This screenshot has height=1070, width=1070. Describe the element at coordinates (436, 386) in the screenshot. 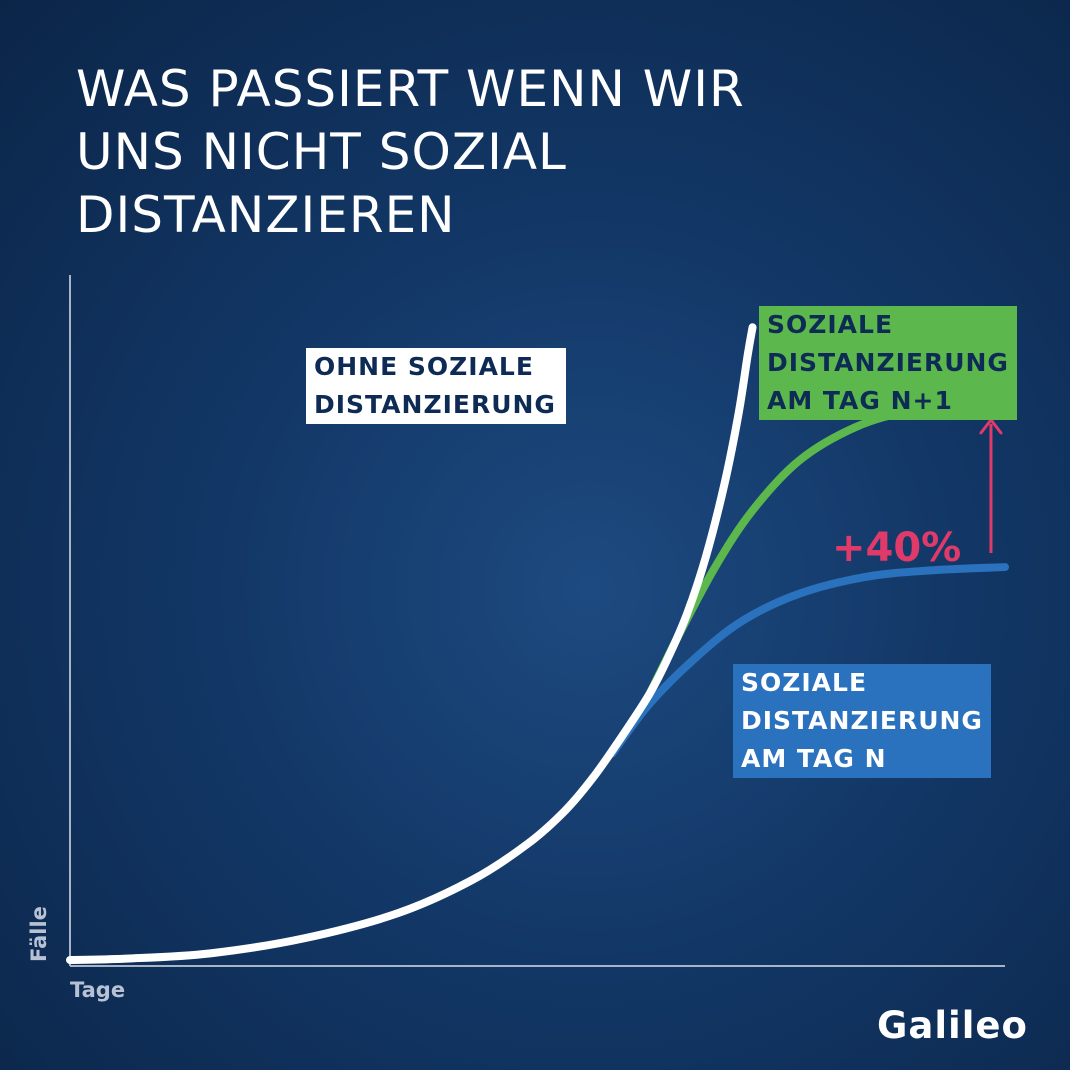

I see `series-label-no-distancing: OHNE SOZIALE DISTANZIERUNG` at that location.